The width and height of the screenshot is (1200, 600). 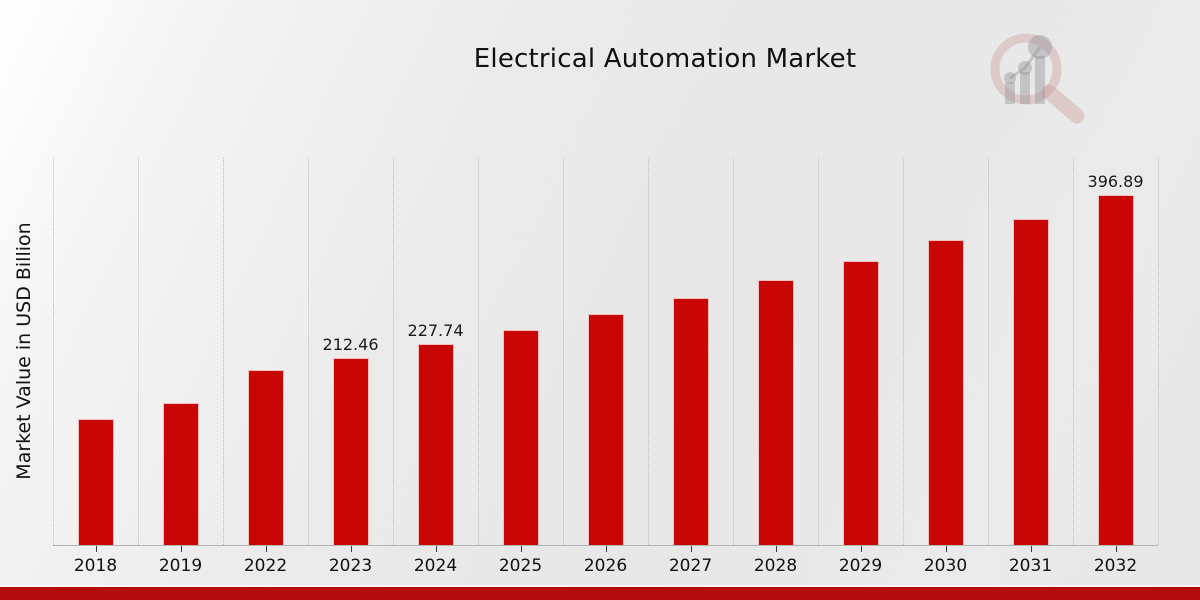 What do you see at coordinates (945, 566) in the screenshot?
I see `x-tick-label-2030: 2030` at bounding box center [945, 566].